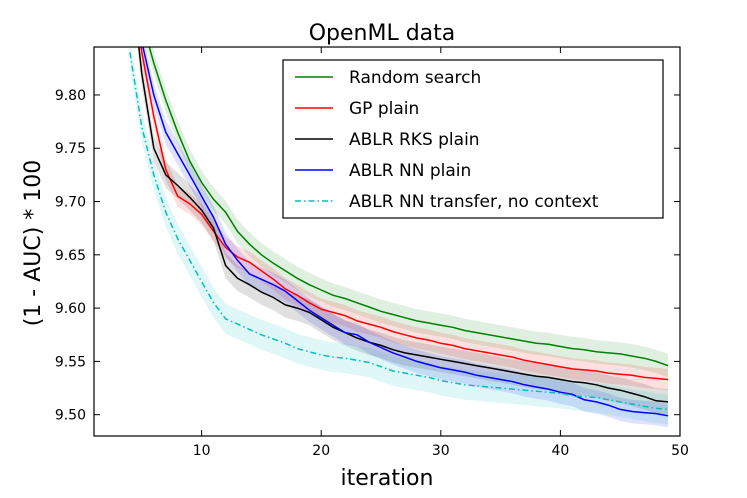 Image resolution: width=747 pixels, height=498 pixels. Describe the element at coordinates (382, 33) in the screenshot. I see `chart-title: OpenML data` at that location.